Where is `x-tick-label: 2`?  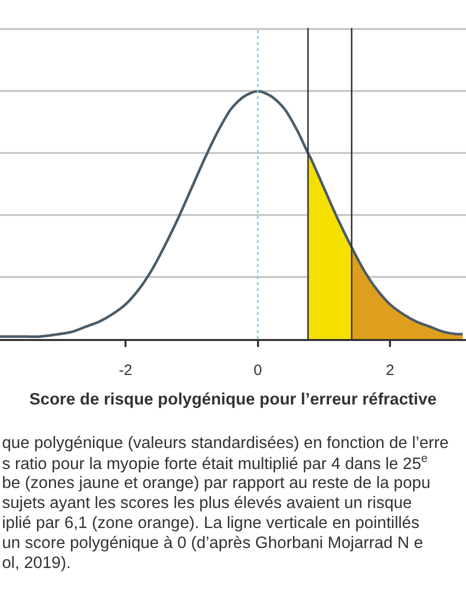
x-tick-label: 2 is located at coordinates (390, 370).